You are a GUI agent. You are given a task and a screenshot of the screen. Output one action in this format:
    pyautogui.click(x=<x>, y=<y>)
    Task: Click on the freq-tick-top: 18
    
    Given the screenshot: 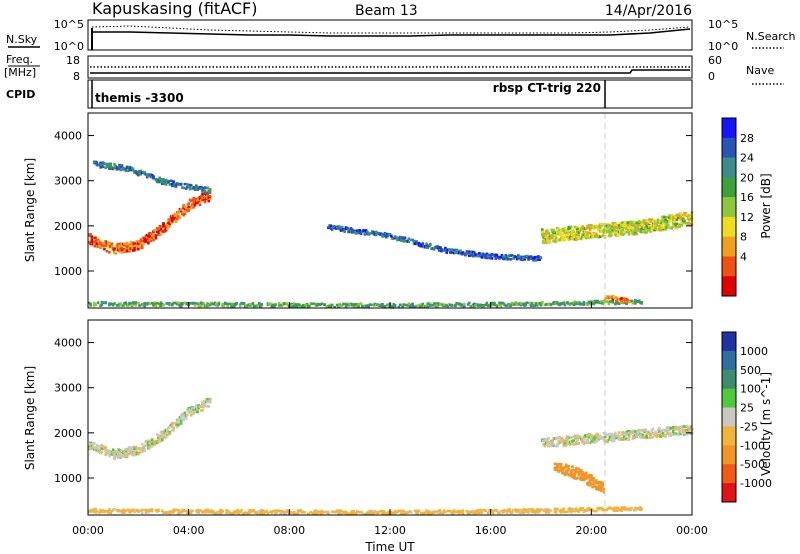 What is the action you would take?
    pyautogui.click(x=73, y=60)
    